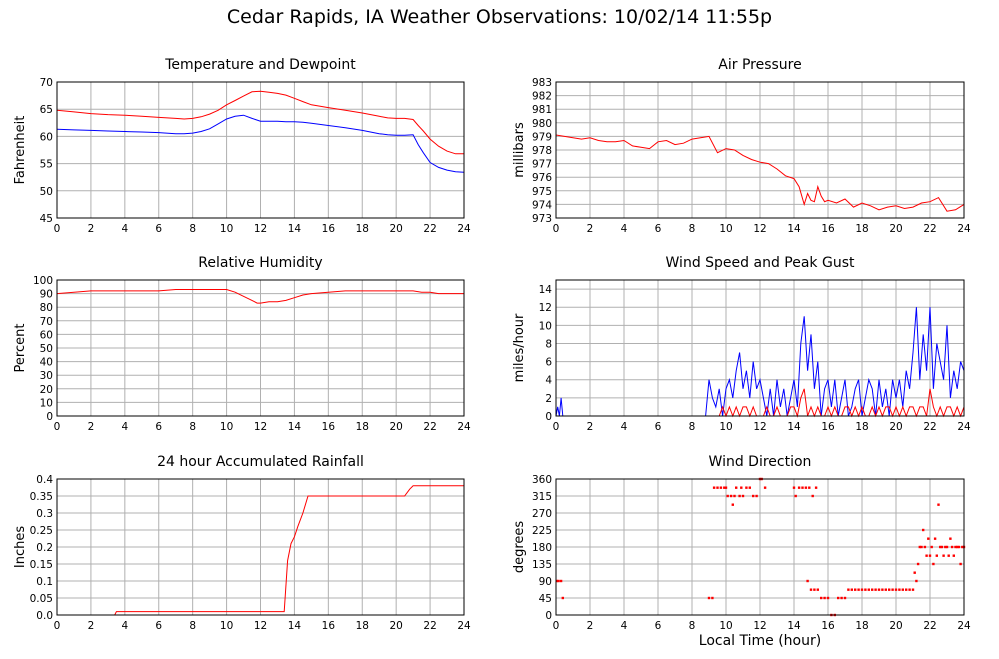  What do you see at coordinates (46, 219) in the screenshot?
I see `y-tick-label: 45` at bounding box center [46, 219].